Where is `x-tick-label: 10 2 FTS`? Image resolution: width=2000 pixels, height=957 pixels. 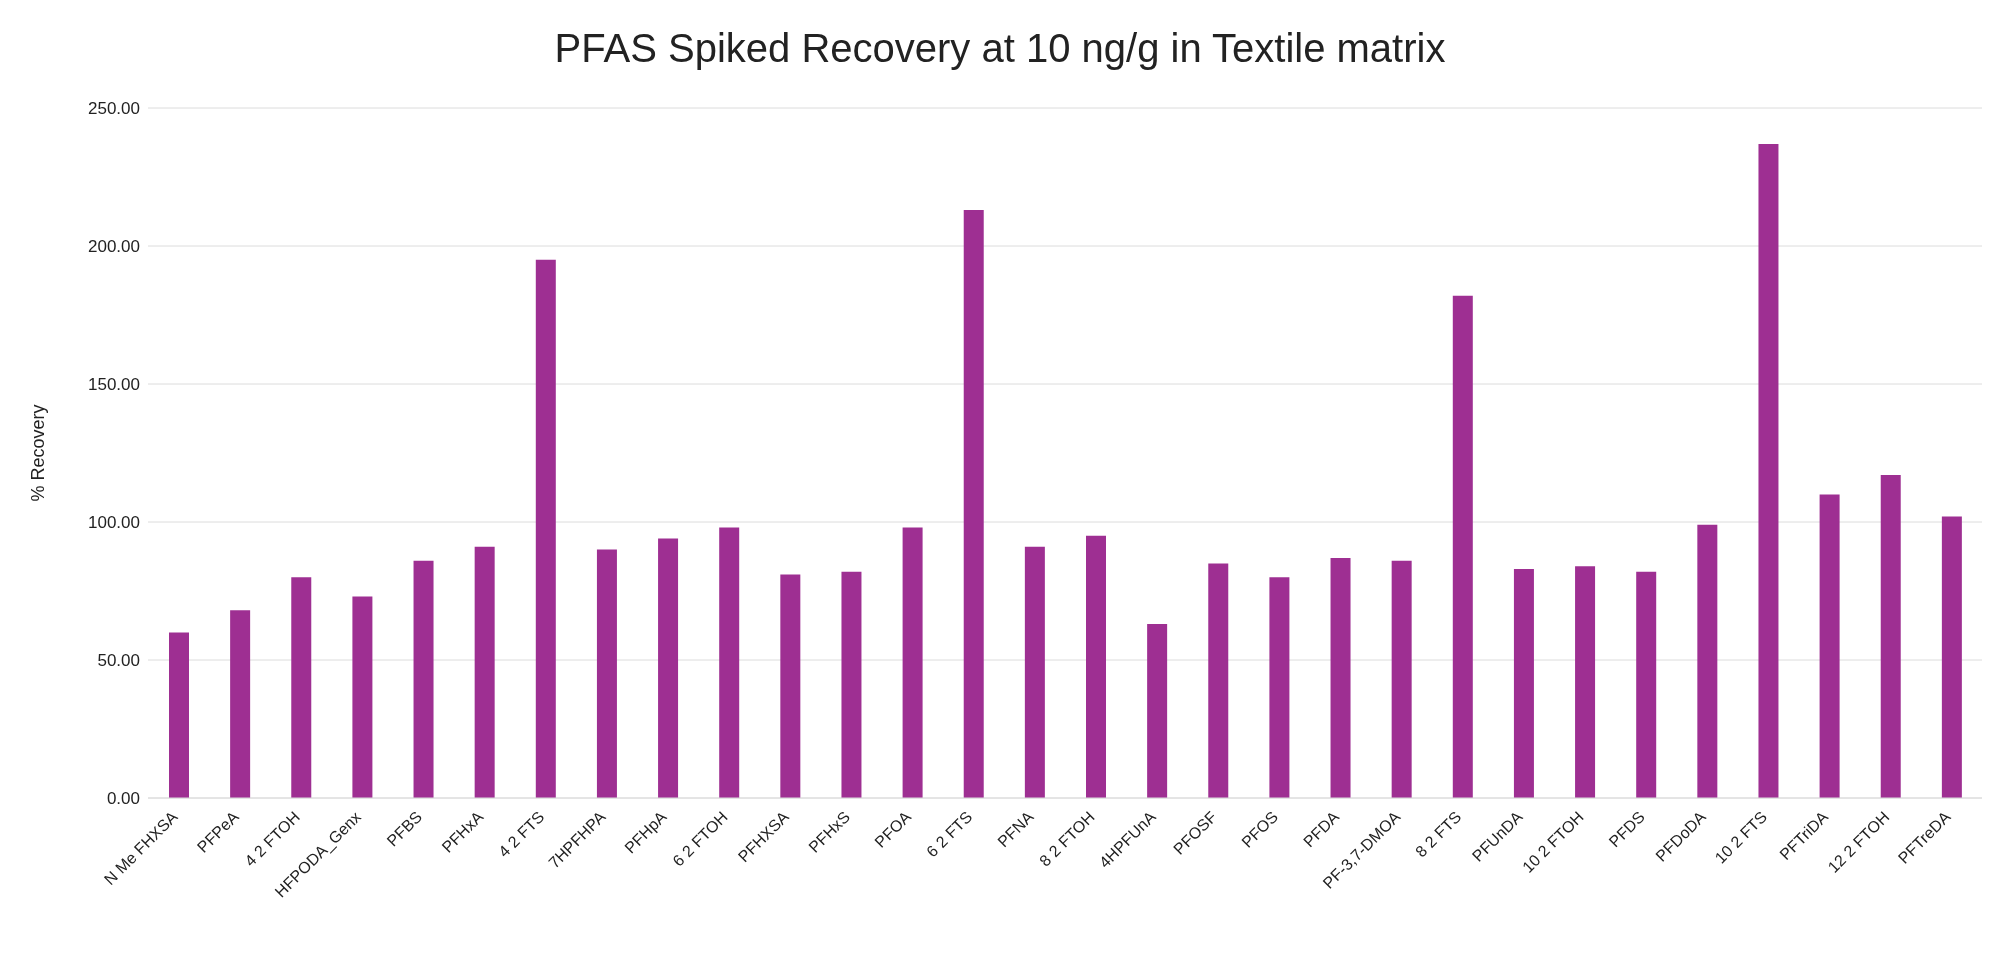 x-tick-label: 10 2 FTS is located at coordinates (1741, 837).